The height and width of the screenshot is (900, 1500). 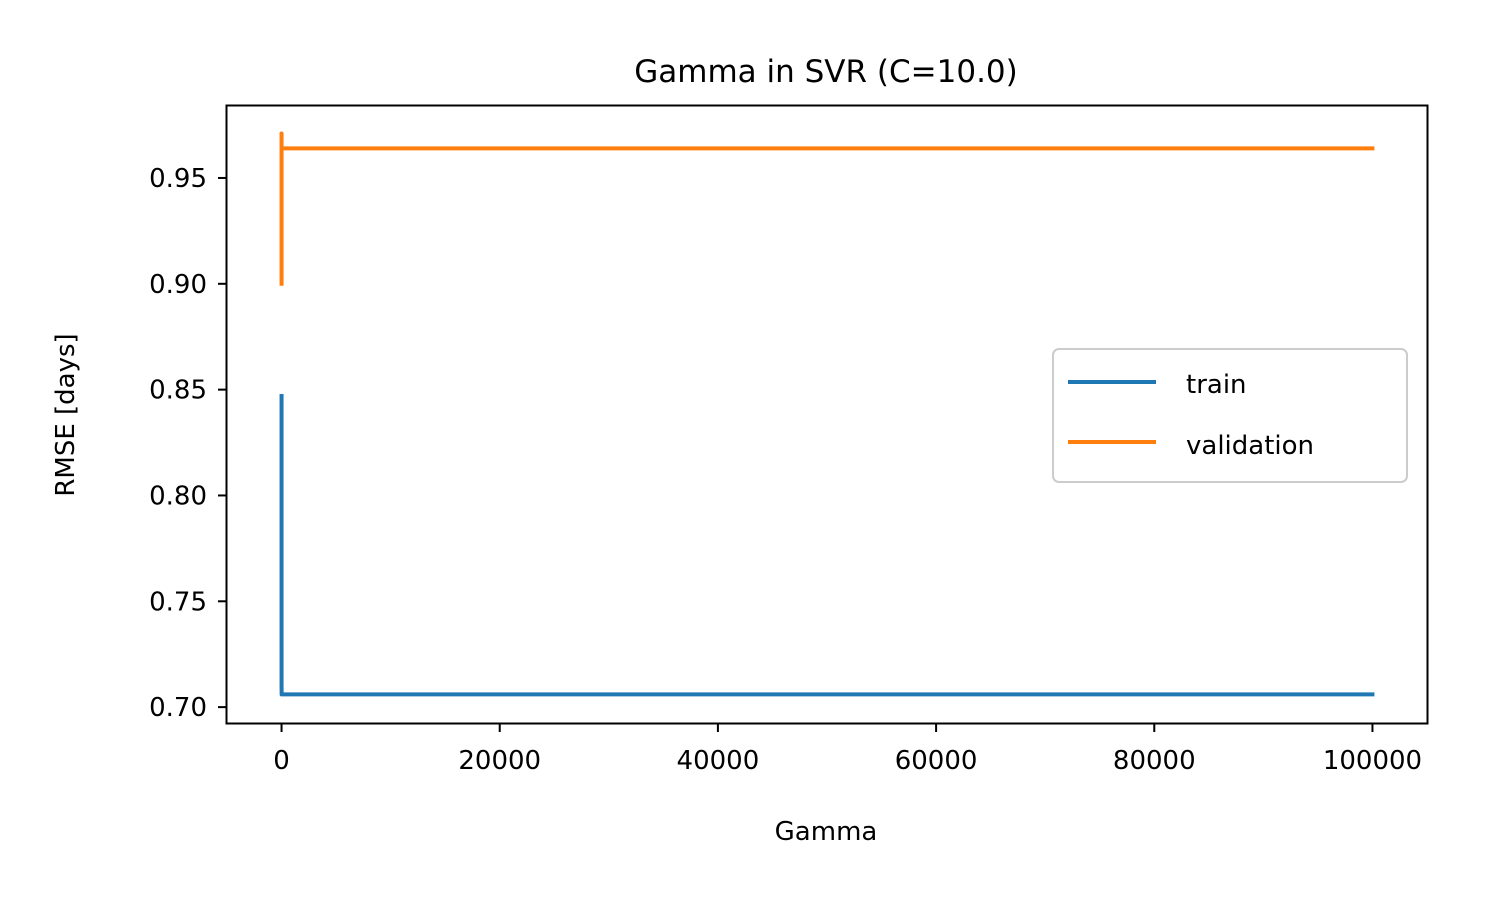 What do you see at coordinates (936, 761) in the screenshot?
I see `x-tick-label: 60000` at bounding box center [936, 761].